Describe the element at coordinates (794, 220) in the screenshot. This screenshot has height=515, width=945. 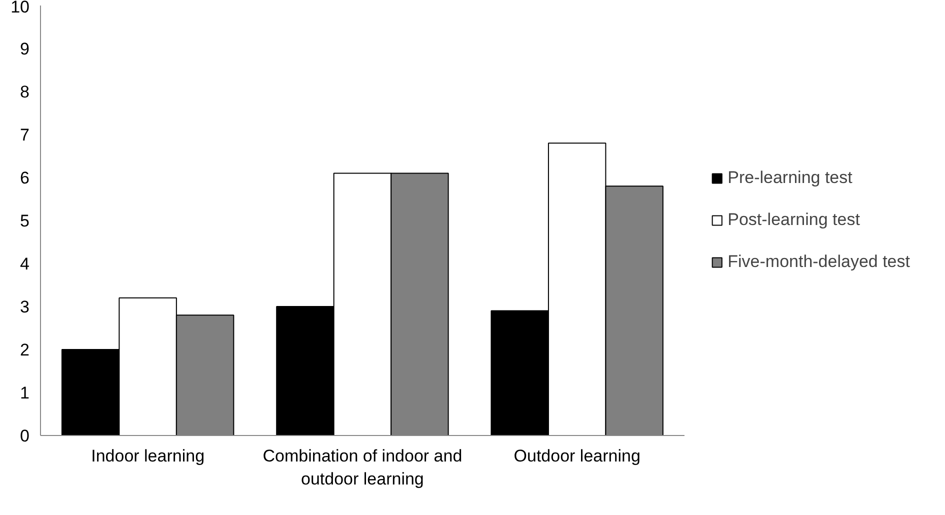
I see `legend-label: Post-learning test` at that location.